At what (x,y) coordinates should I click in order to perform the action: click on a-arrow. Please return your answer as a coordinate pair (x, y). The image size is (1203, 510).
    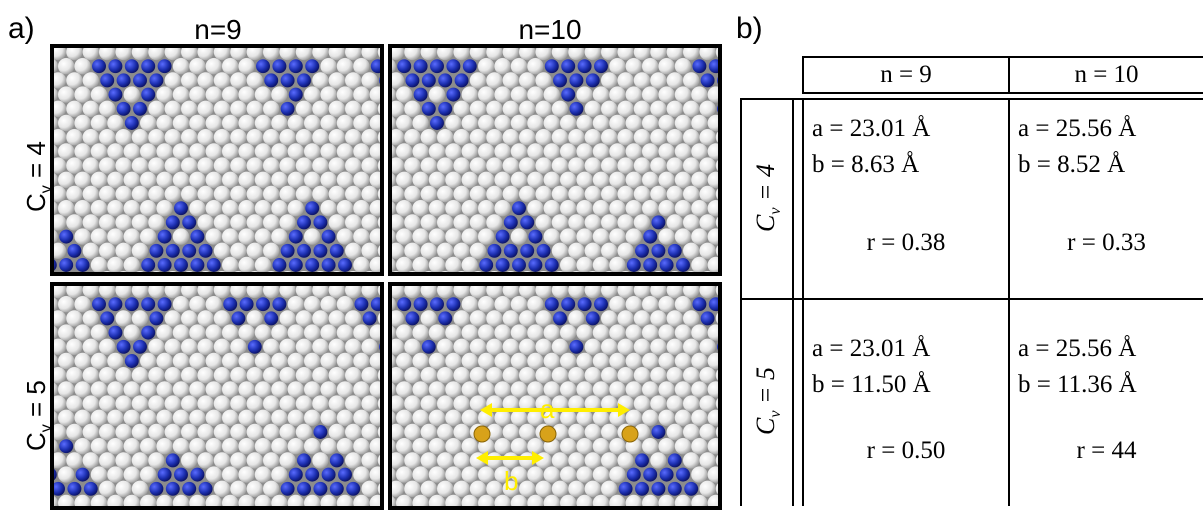
    Looking at the image, I should click on (555, 410).